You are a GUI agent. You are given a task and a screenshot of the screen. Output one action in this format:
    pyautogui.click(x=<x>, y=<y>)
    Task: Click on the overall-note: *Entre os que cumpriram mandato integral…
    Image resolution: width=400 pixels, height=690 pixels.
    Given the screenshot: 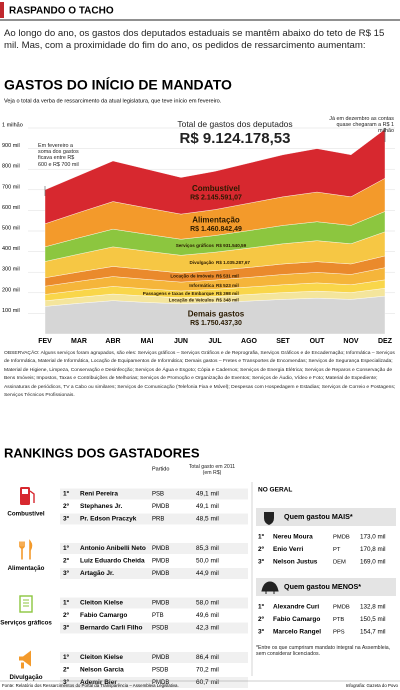 What is the action you would take?
    pyautogui.click(x=323, y=651)
    